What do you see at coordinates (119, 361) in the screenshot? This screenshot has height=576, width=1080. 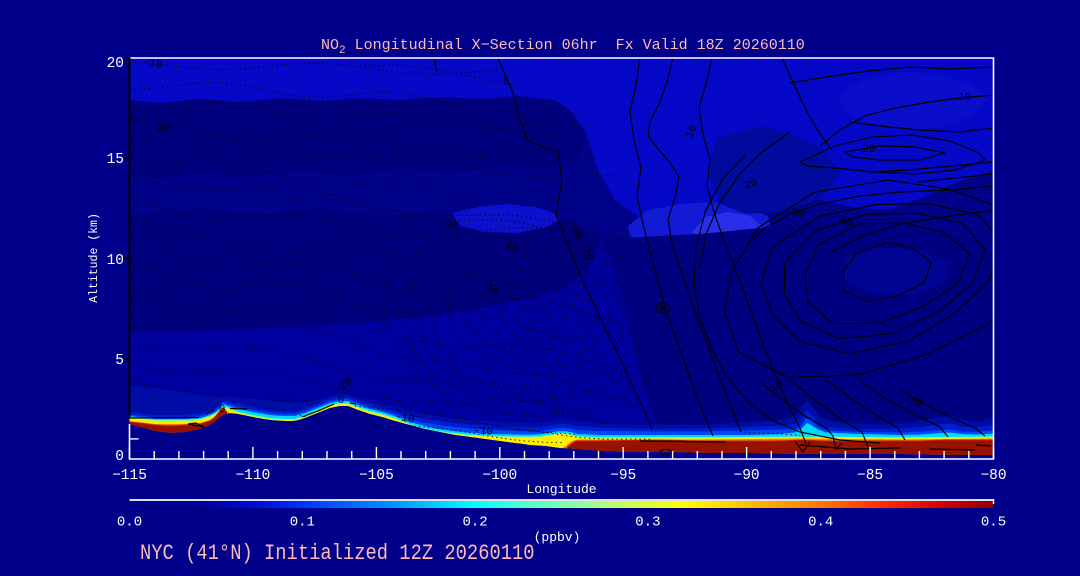 I see `svg-text: 5` at bounding box center [119, 361].